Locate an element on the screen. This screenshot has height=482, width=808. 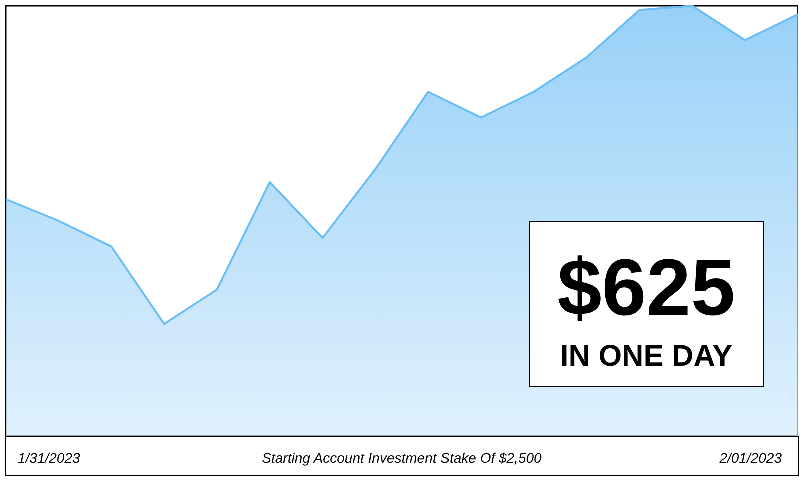
text: 2/01/2023 is located at coordinates (751, 458).